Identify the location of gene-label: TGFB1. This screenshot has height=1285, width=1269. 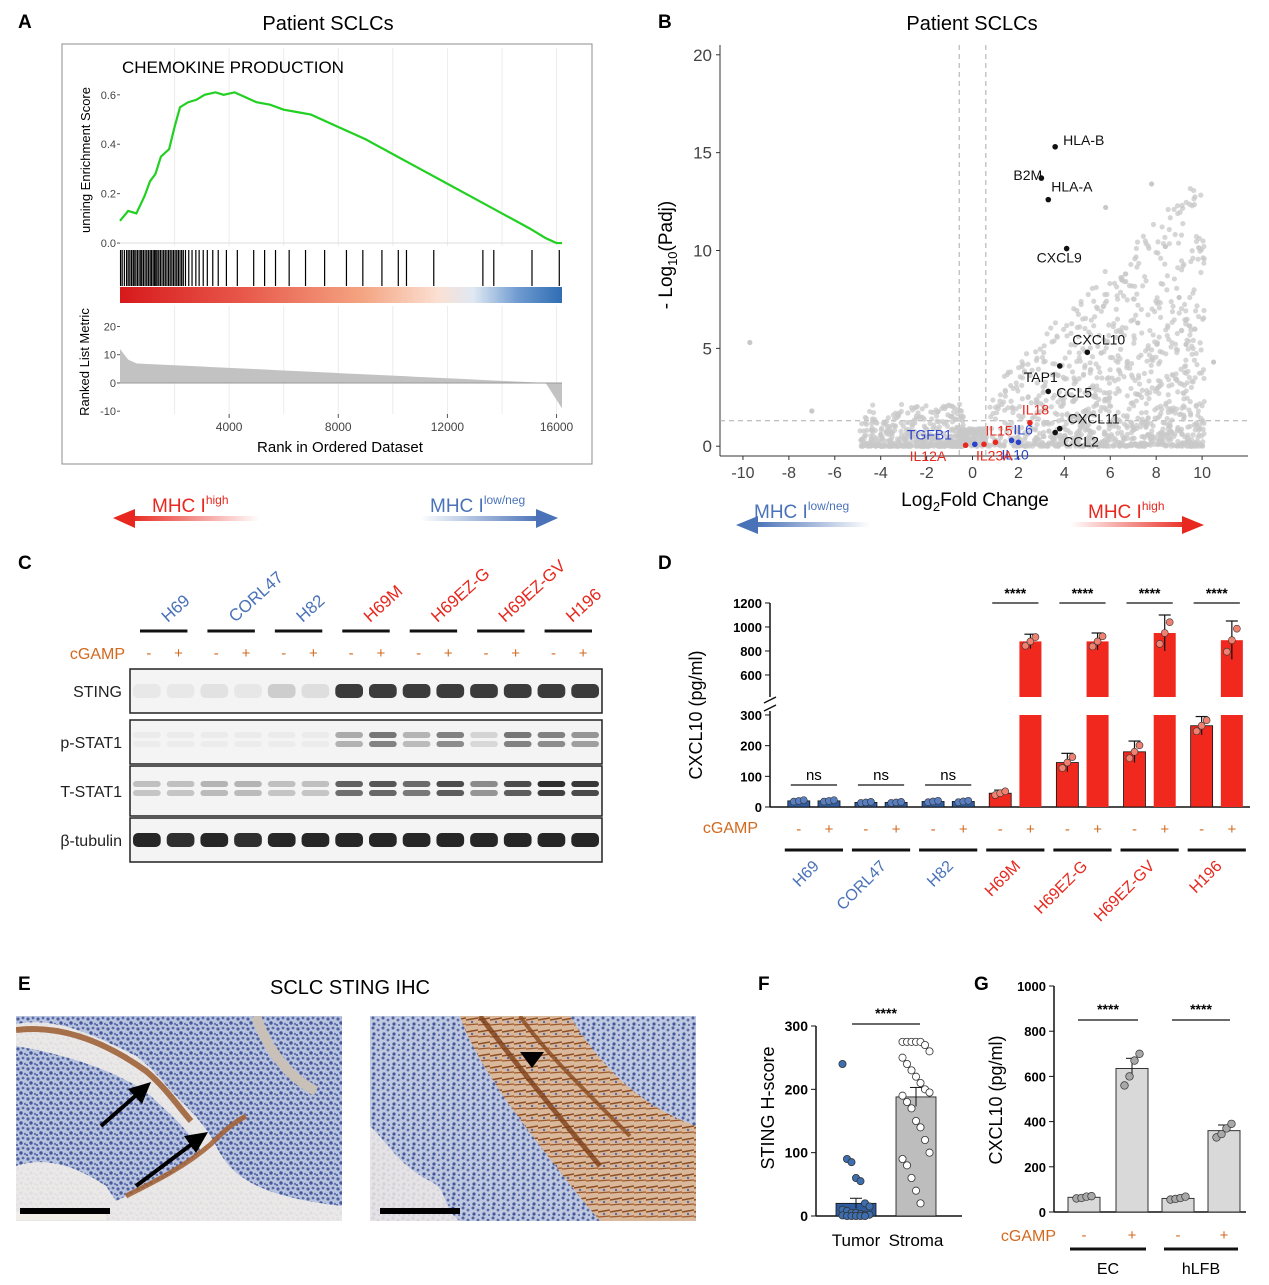
(929, 434).